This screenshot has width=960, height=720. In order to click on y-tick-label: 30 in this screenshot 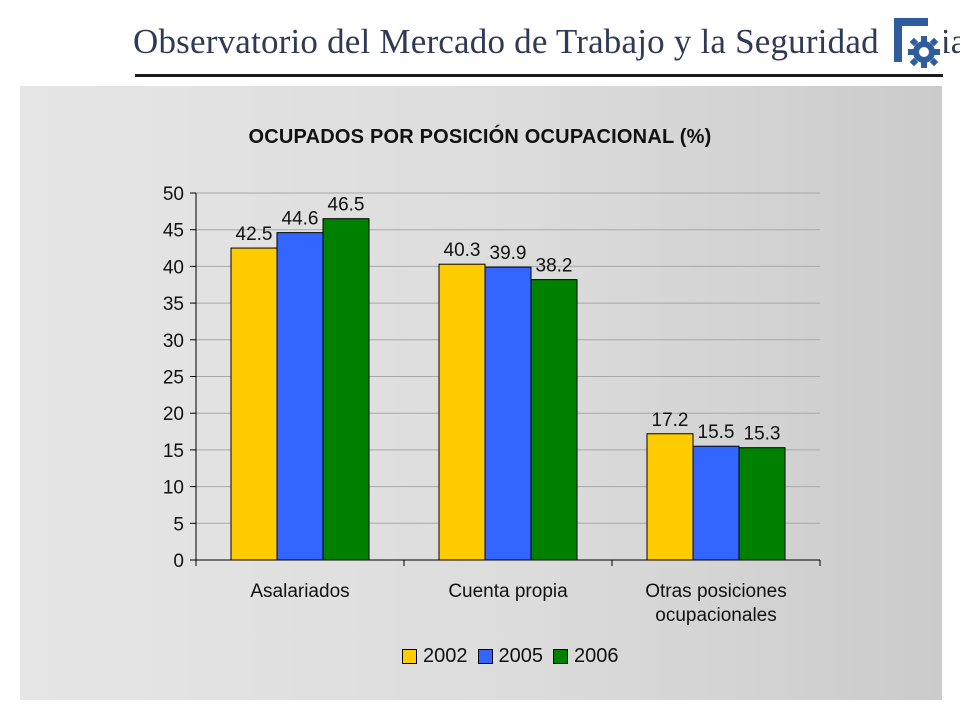, I will do `click(173, 341)`.